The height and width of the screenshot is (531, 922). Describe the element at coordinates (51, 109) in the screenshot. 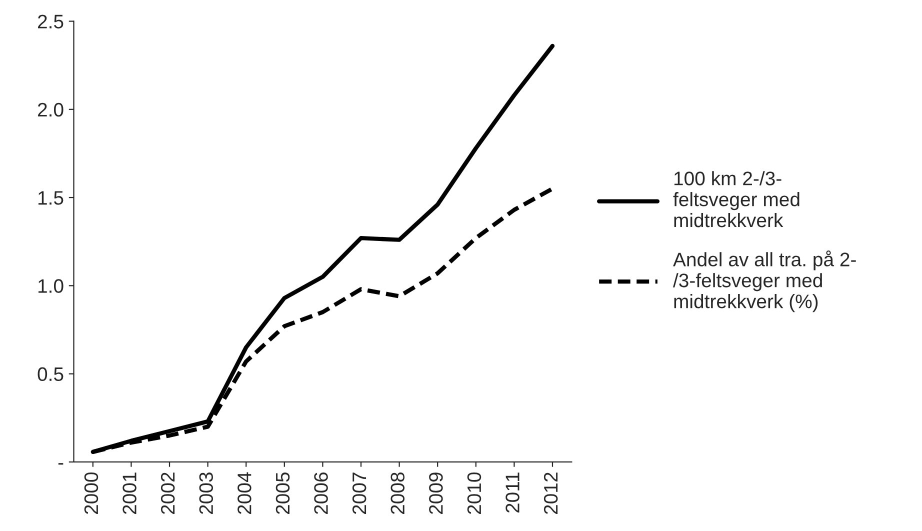

I see `y-tick-label: 2.0` at that location.